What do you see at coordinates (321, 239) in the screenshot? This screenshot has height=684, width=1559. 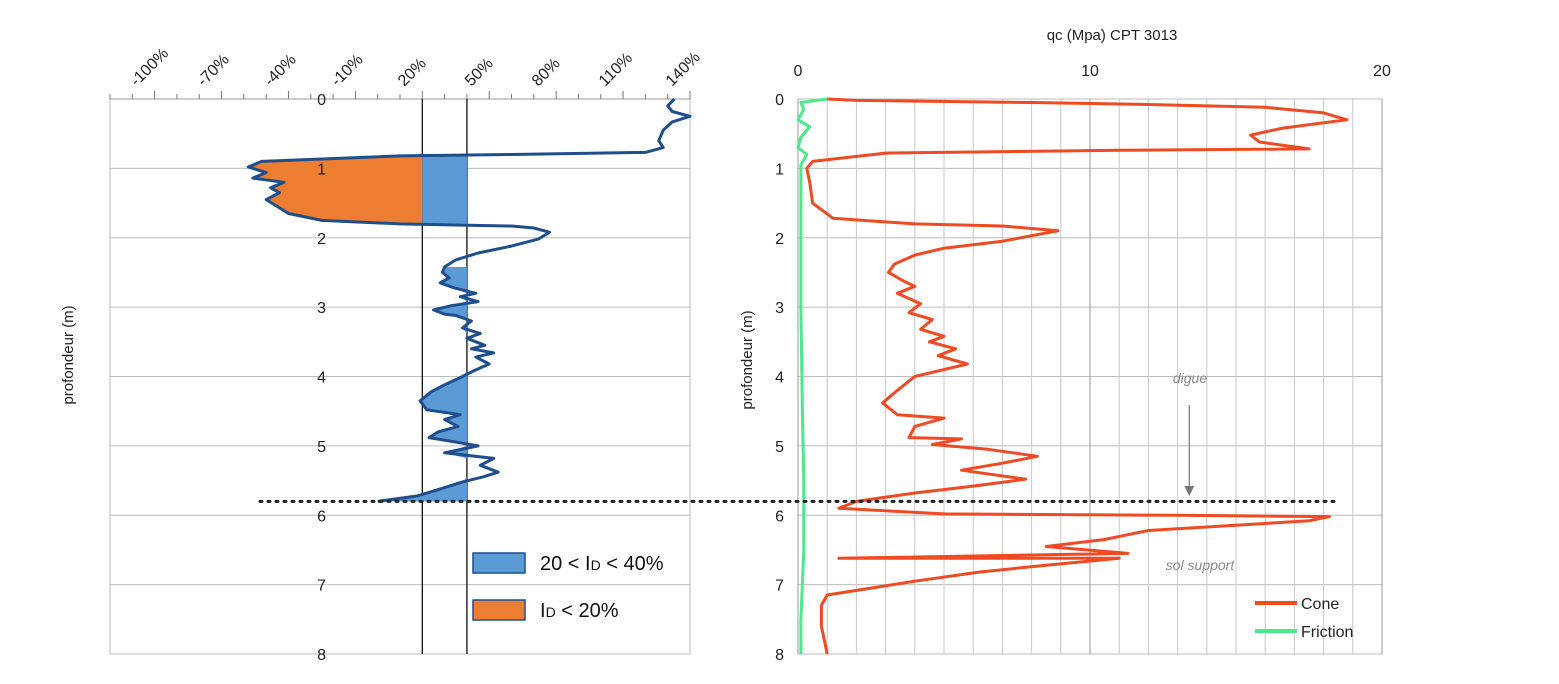 I see `left-y-tick-label: 2` at bounding box center [321, 239].